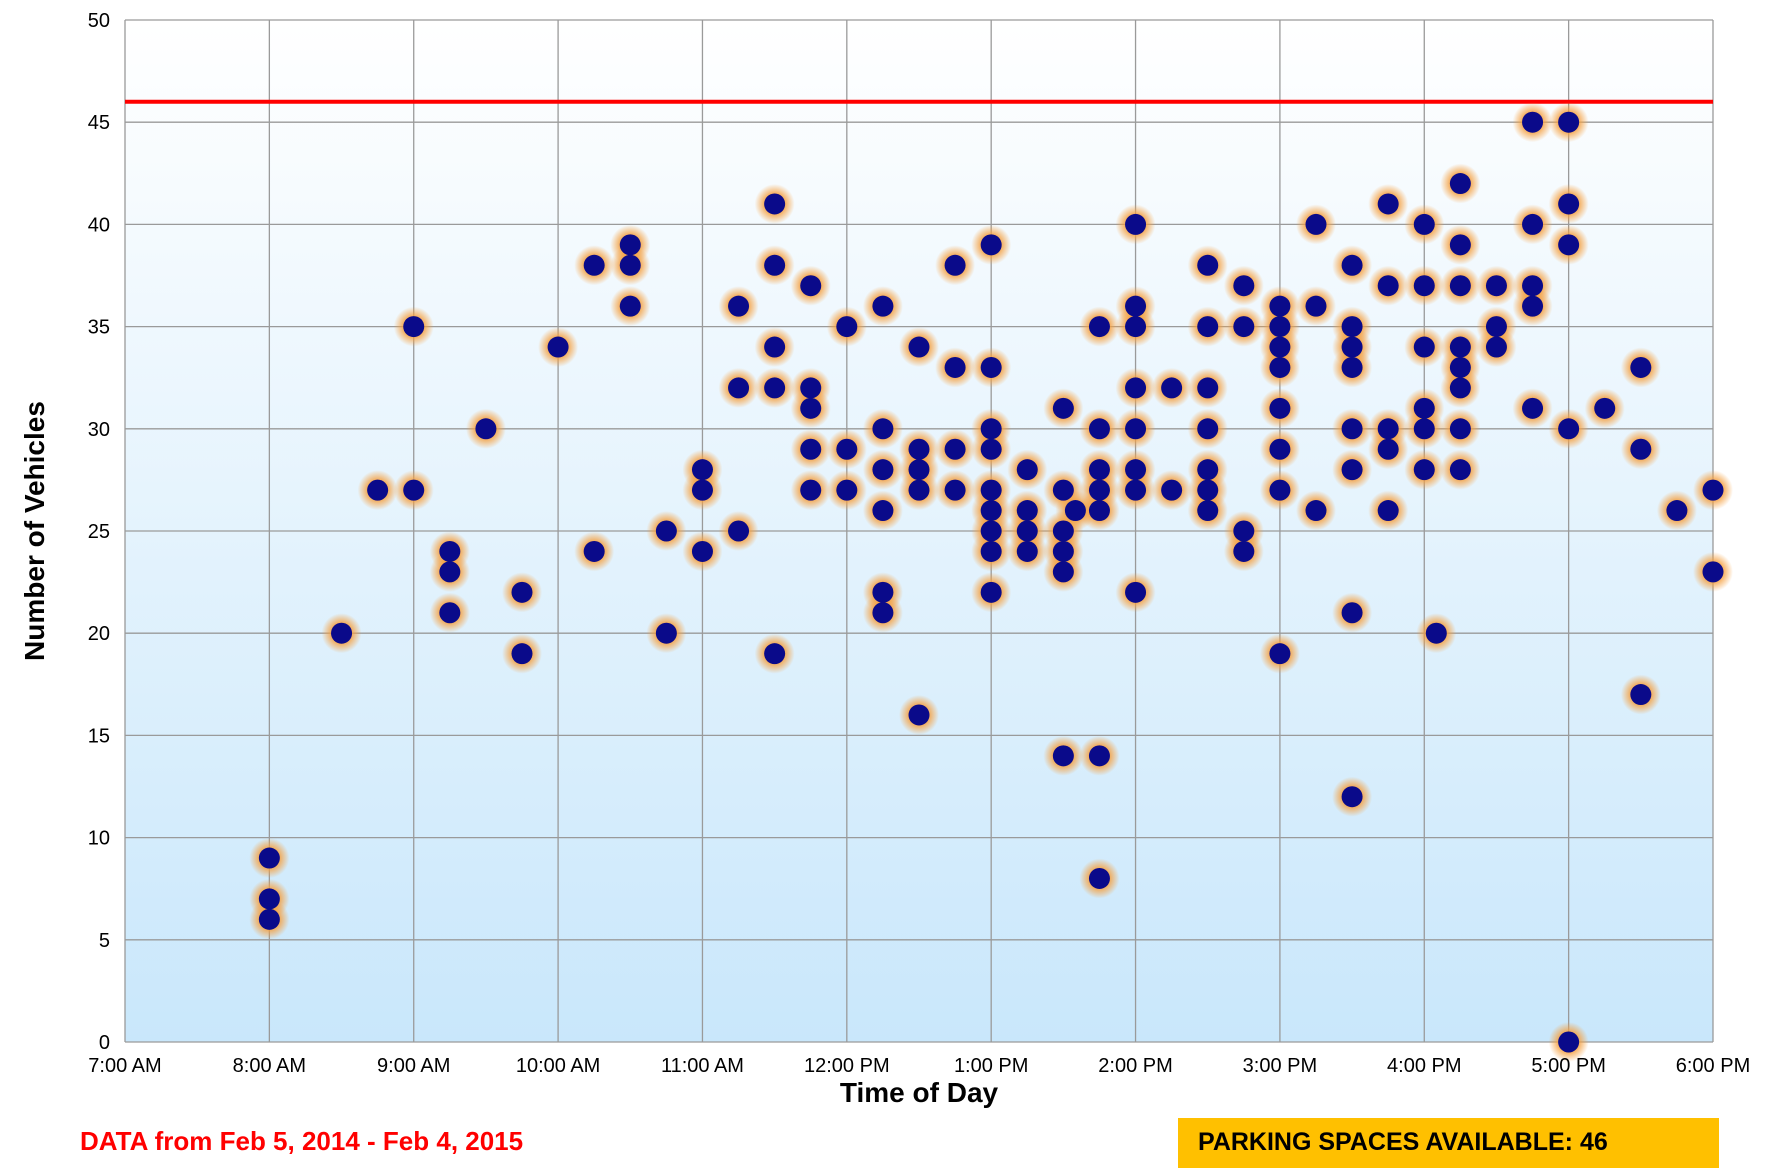 Image resolution: width=1771 pixels, height=1168 pixels. Describe the element at coordinates (1448, 1143) in the screenshot. I see `parking-capacity-label: PARKING SPACES AVAILABLE: 46` at that location.